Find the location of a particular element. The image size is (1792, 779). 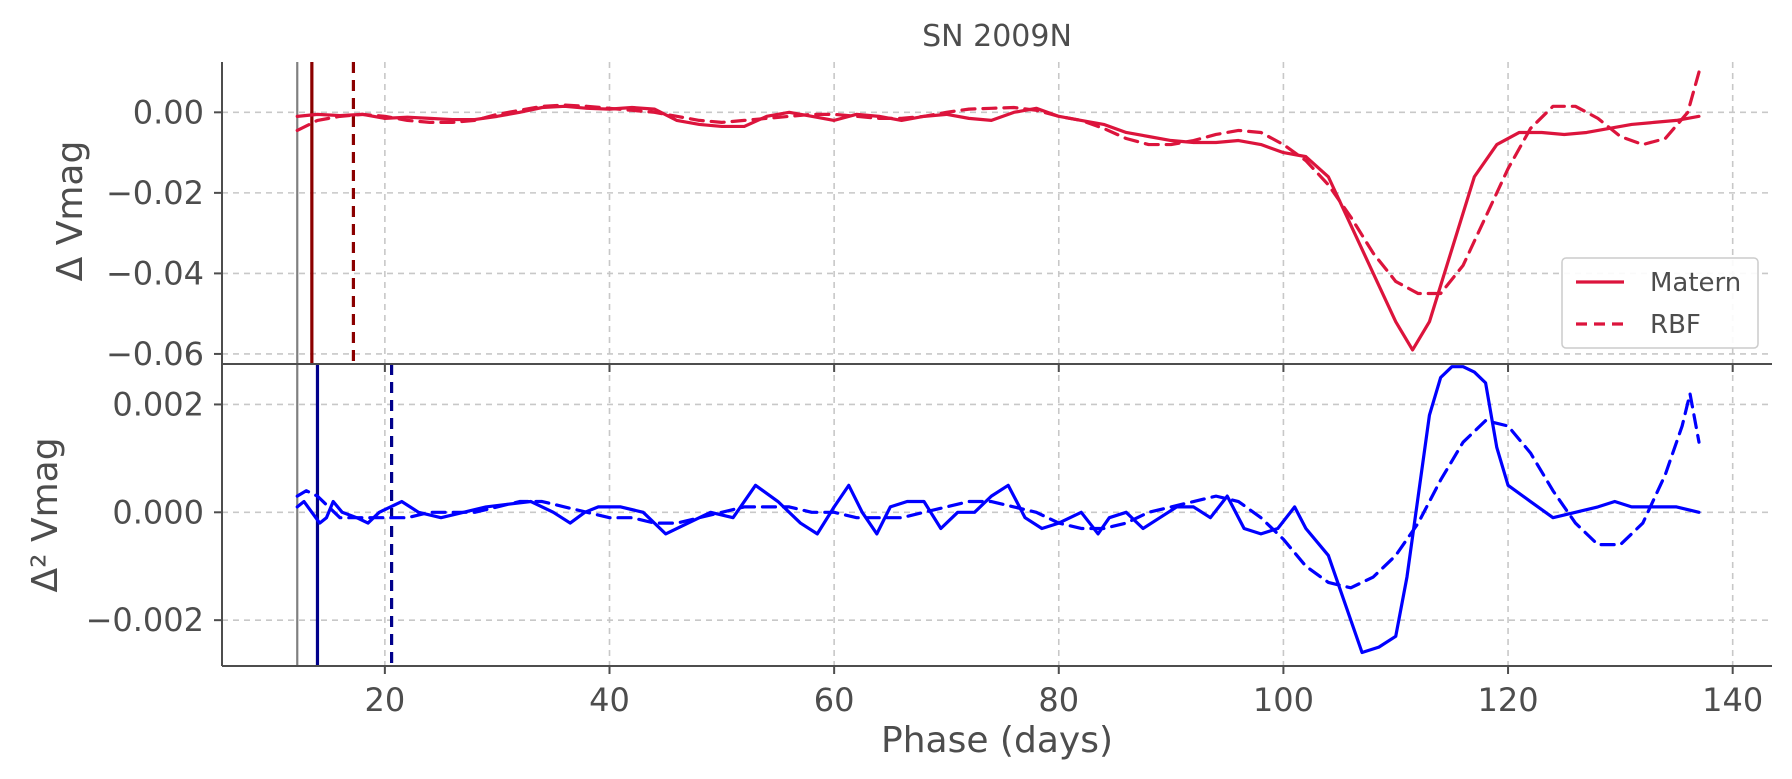

legend-label-rbf: RBF is located at coordinates (1675, 325).